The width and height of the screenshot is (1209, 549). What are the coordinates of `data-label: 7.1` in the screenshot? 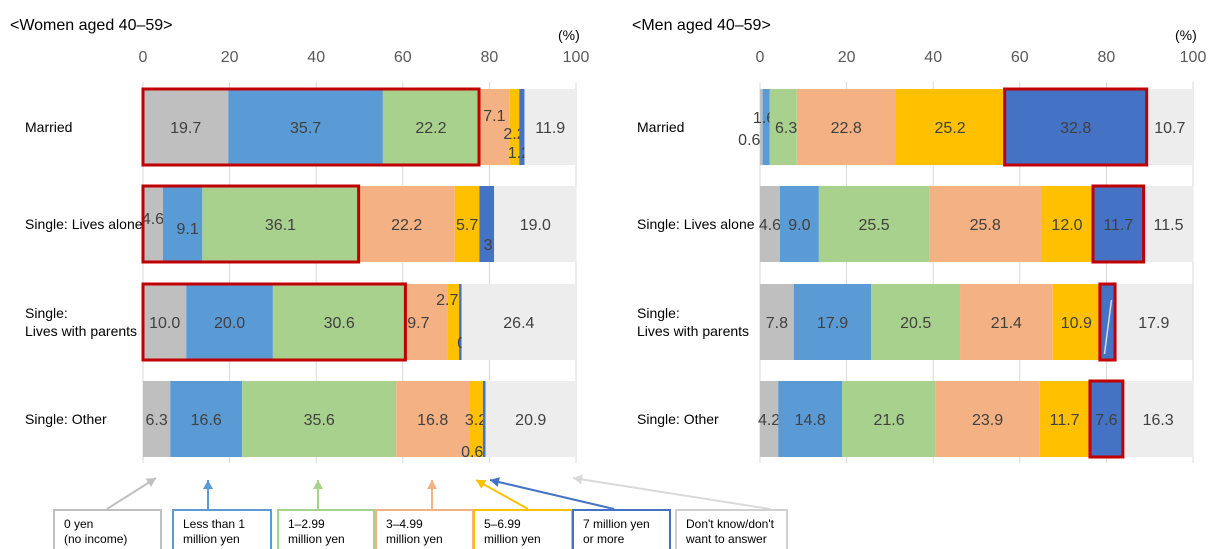 It's located at (494, 116).